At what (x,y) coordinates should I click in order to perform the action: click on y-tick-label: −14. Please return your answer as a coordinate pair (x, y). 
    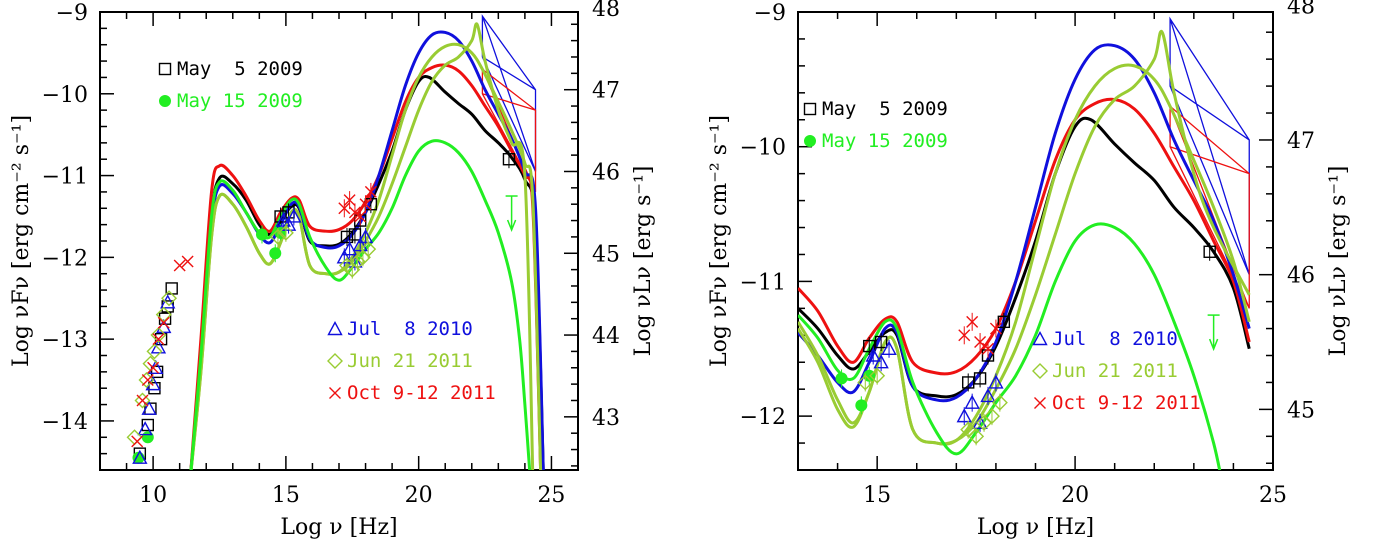
    Looking at the image, I should click on (65, 422).